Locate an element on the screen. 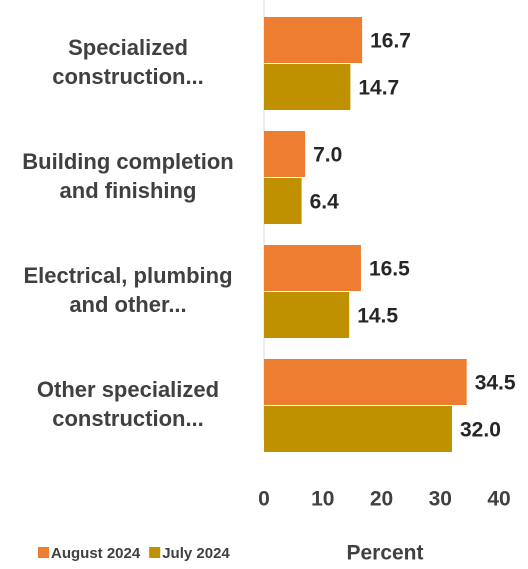 The width and height of the screenshot is (528, 569). x-tick-label: 10 is located at coordinates (322, 499).